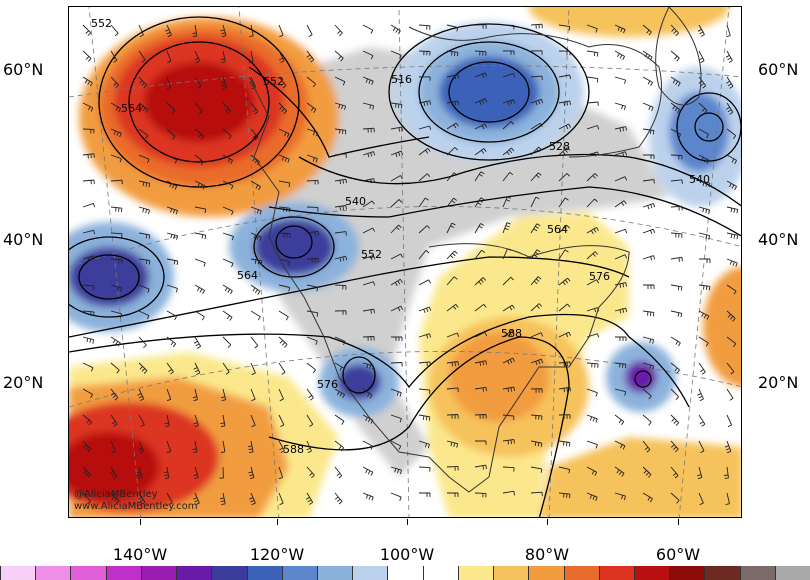 The height and width of the screenshot is (580, 810). Describe the element at coordinates (277, 554) in the screenshot. I see `longitude-label: 120°W` at that location.